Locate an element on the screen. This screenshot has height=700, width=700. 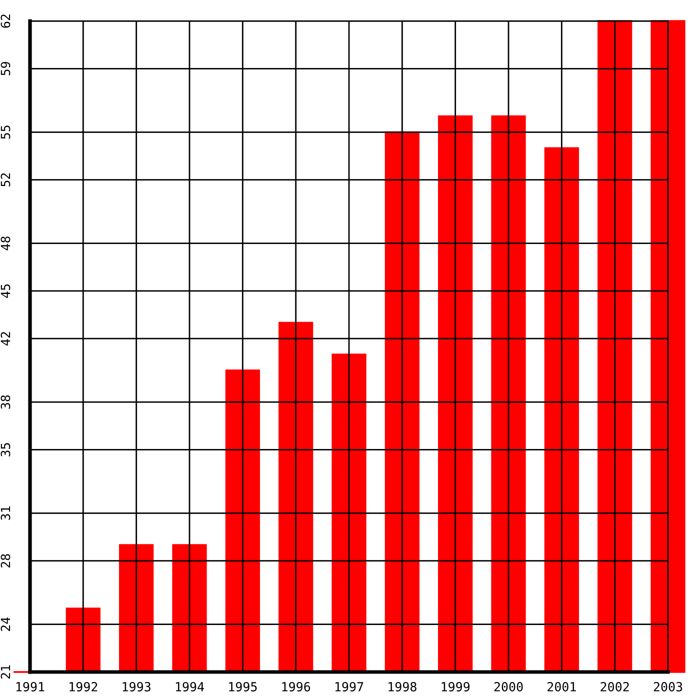
y-tick-label: 38 is located at coordinates (5, 402).